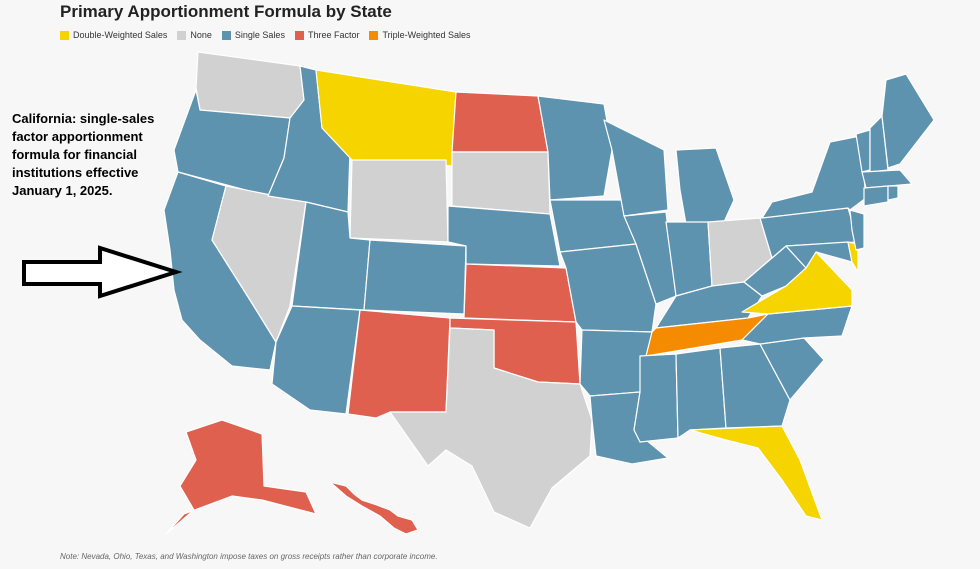  I want to click on legend-label-three-factor: Three Factor, so click(333, 35).